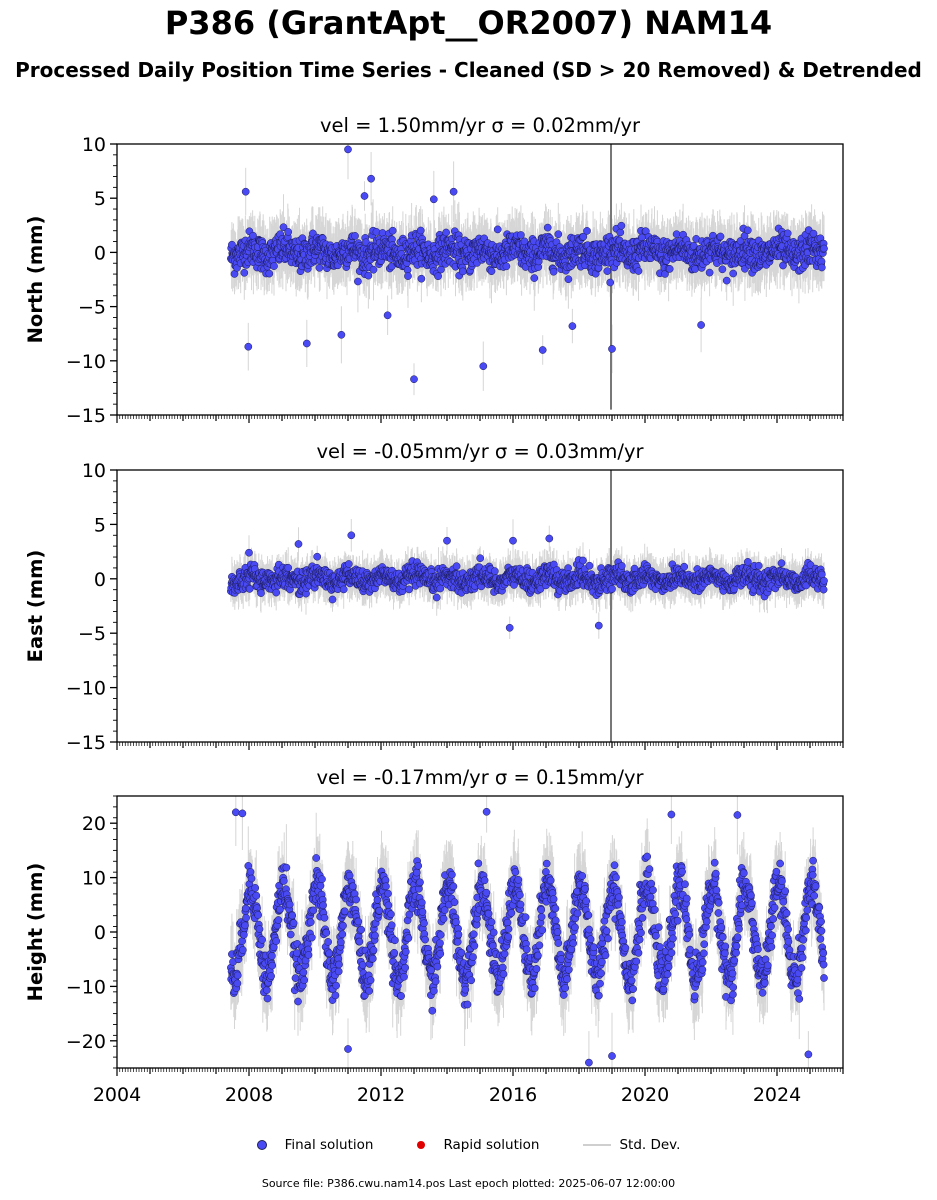  What do you see at coordinates (527, 264) in the screenshot?
I see `north-points` at bounding box center [527, 264].